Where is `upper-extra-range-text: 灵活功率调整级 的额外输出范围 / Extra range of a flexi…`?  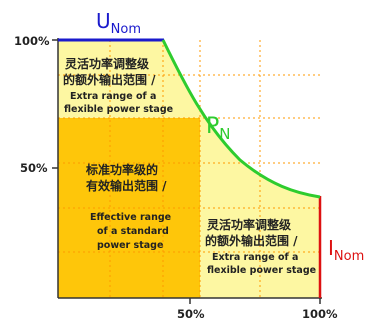
upper-extra-range-text: 灵活功率调整级 的额外输出范围 / Extra range of a flexi… is located at coordinates (118, 85).